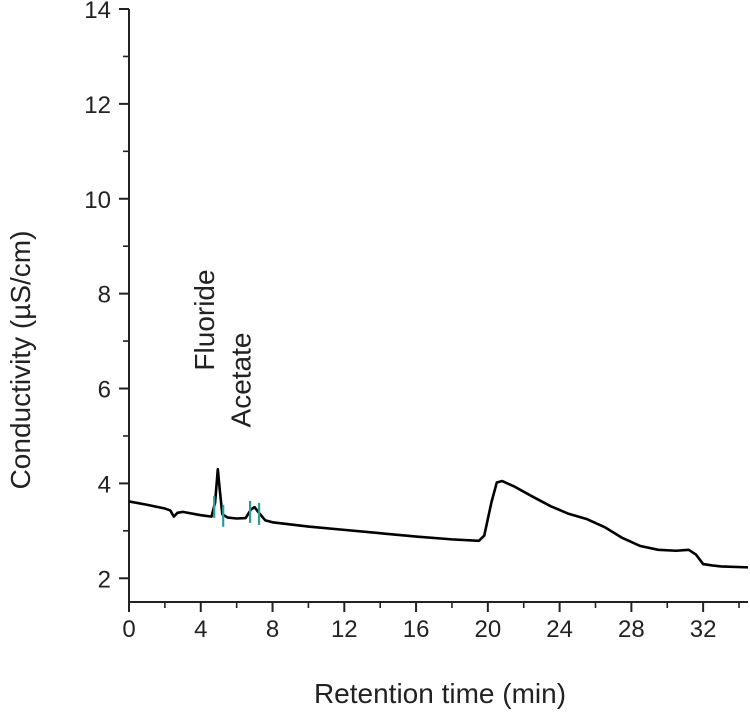 The image size is (750, 715). I want to click on x-axis-title: Retention time (min), so click(440, 693).